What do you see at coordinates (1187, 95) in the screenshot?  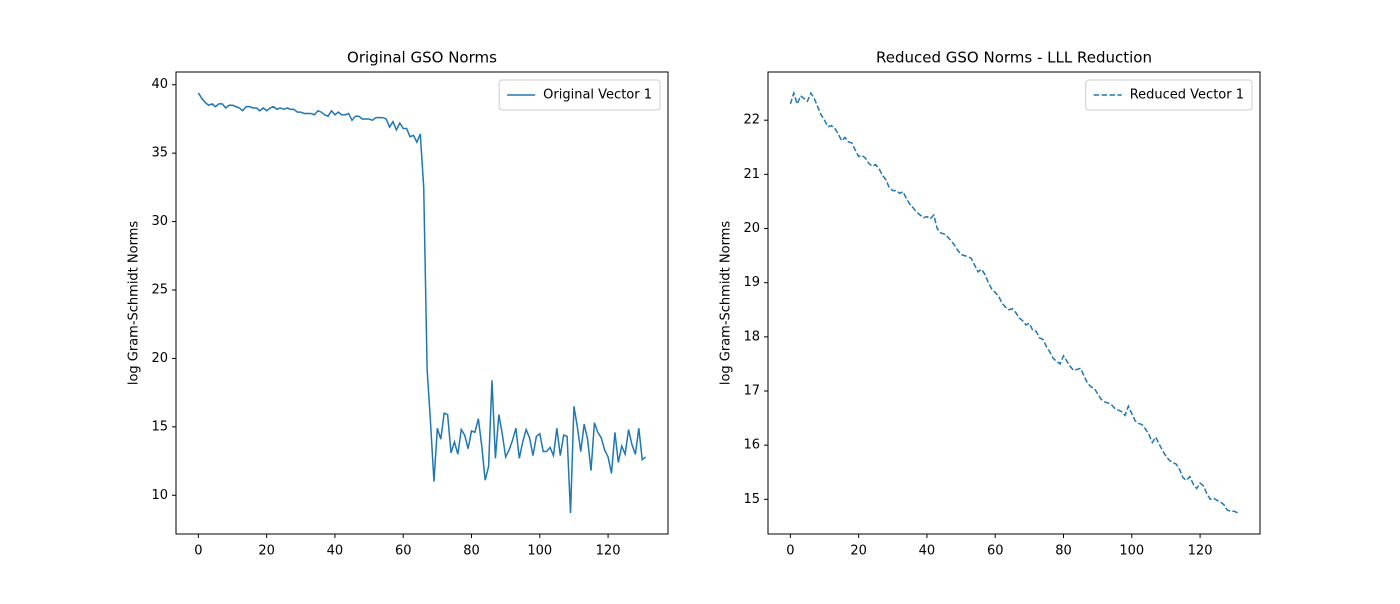 I see `legend-label: Reduced Vector 1` at bounding box center [1187, 95].